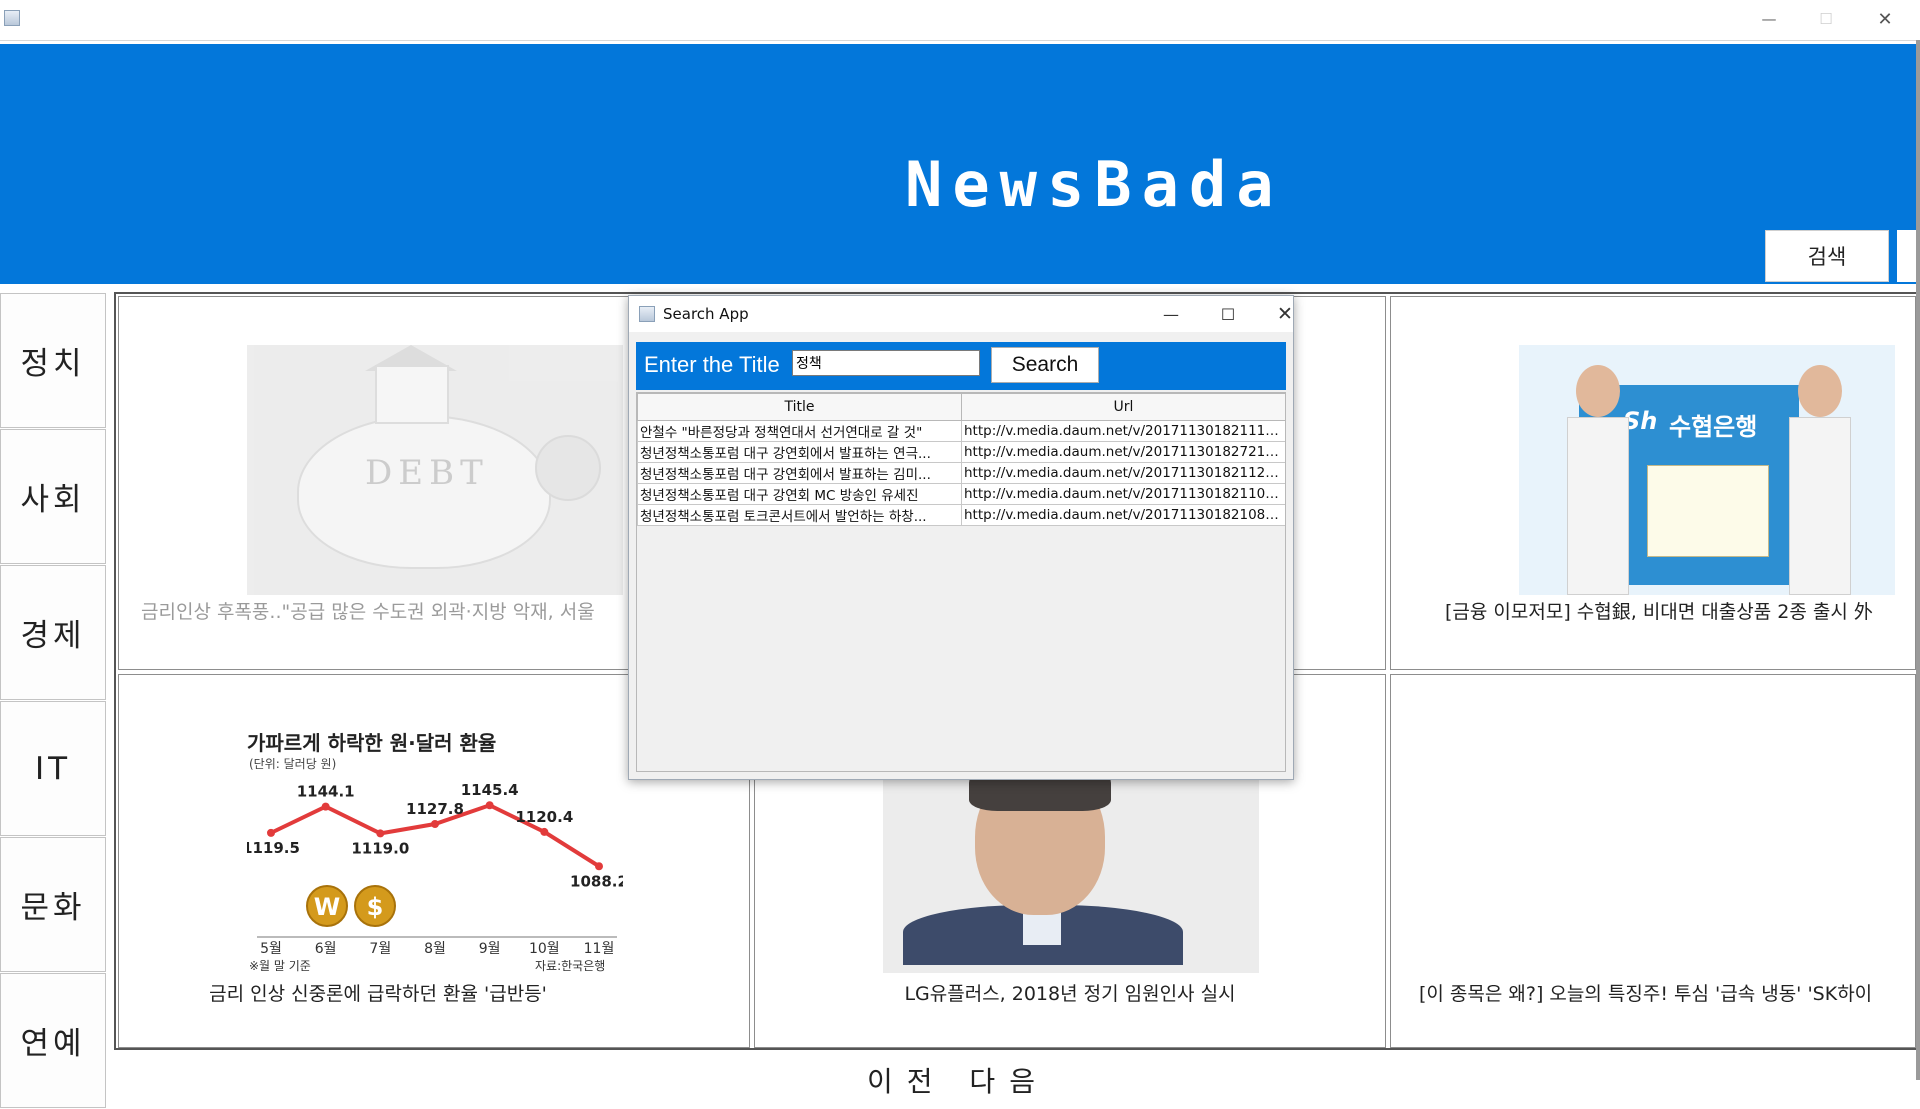 The width and height of the screenshot is (1920, 1109). What do you see at coordinates (886, 363) in the screenshot?
I see `title-search-input` at bounding box center [886, 363].